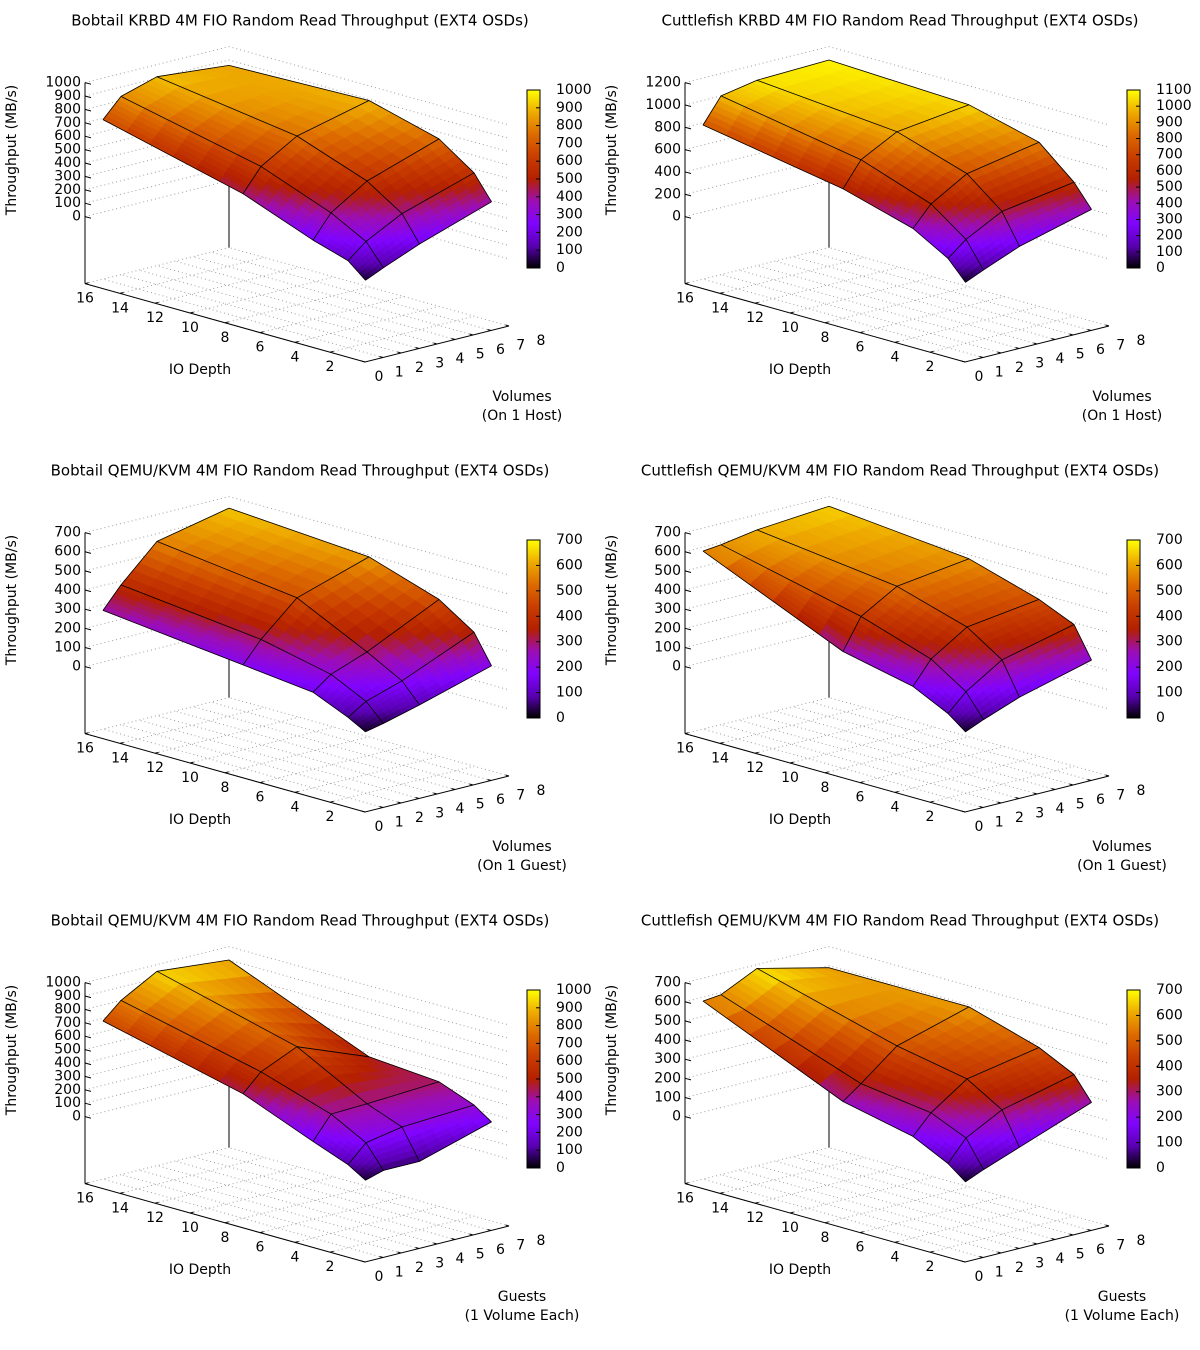 The width and height of the screenshot is (1200, 1350). I want to click on colorbox-tick-label: 500, so click(569, 179).